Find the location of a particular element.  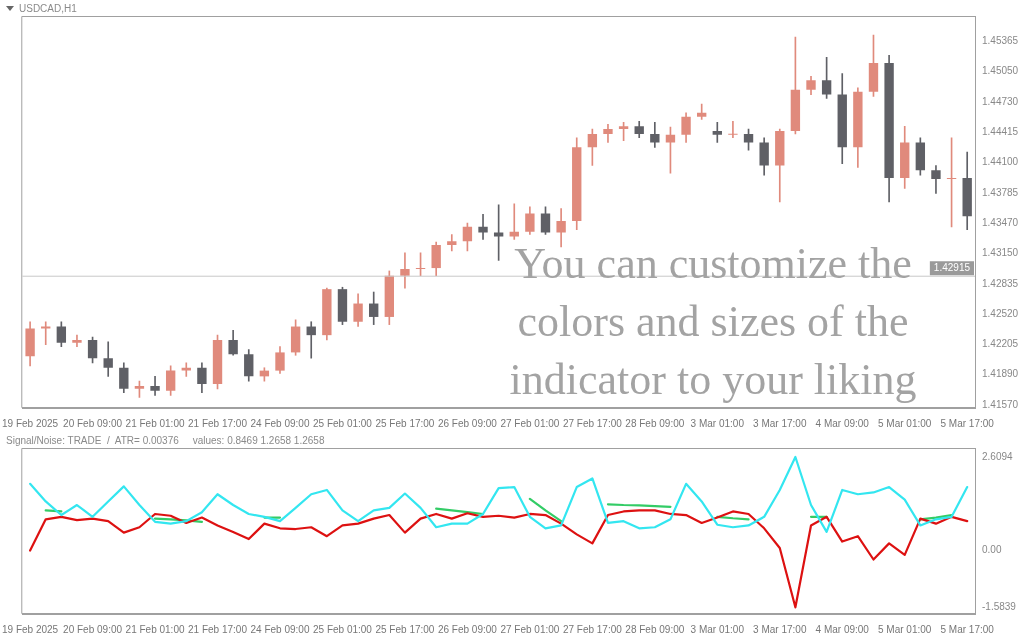

y-tick-label: 1.41570 is located at coordinates (1000, 404).